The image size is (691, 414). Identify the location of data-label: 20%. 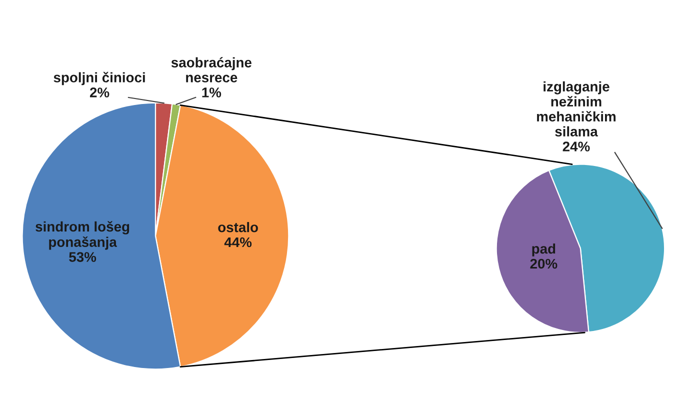
(544, 263).